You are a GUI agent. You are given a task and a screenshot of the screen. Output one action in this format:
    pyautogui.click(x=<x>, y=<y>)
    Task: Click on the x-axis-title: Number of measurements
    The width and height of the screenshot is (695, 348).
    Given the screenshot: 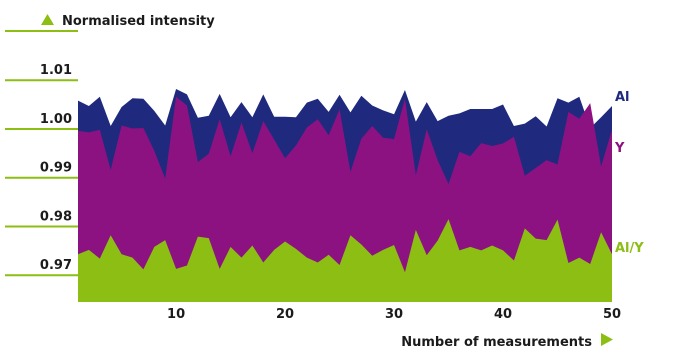 What is the action you would take?
    pyautogui.click(x=496, y=341)
    